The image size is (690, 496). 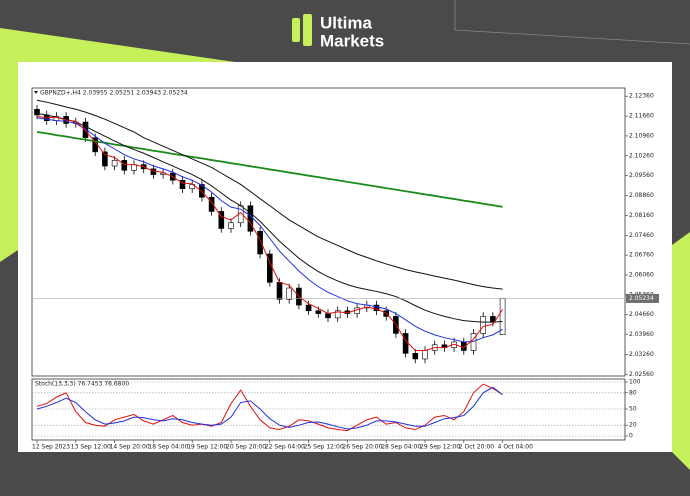 I want to click on y-tick-label: 100, so click(x=635, y=382).